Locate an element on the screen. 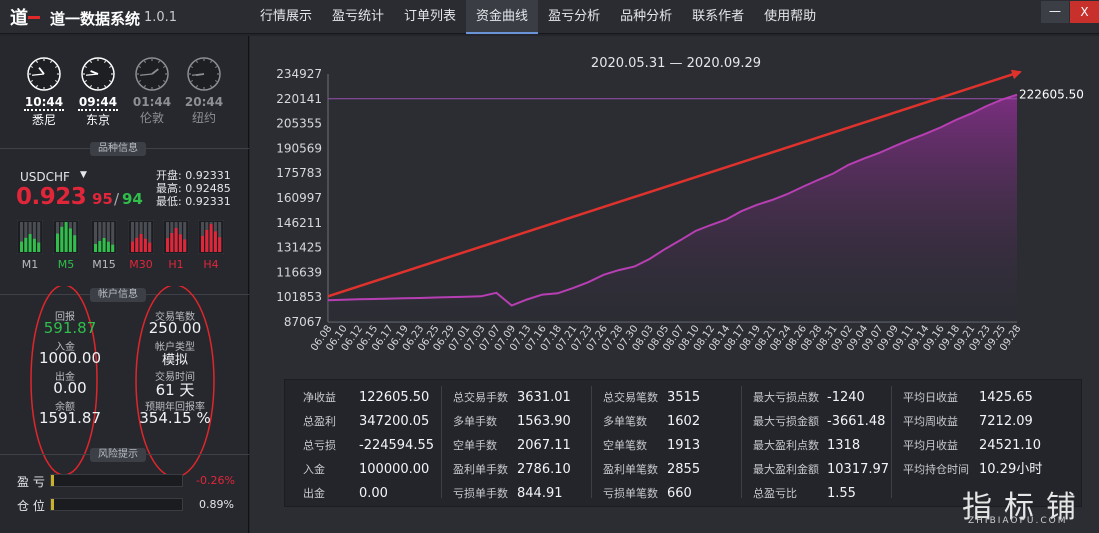 This screenshot has width=1099, height=533. minimize-button: — is located at coordinates (1055, 12).